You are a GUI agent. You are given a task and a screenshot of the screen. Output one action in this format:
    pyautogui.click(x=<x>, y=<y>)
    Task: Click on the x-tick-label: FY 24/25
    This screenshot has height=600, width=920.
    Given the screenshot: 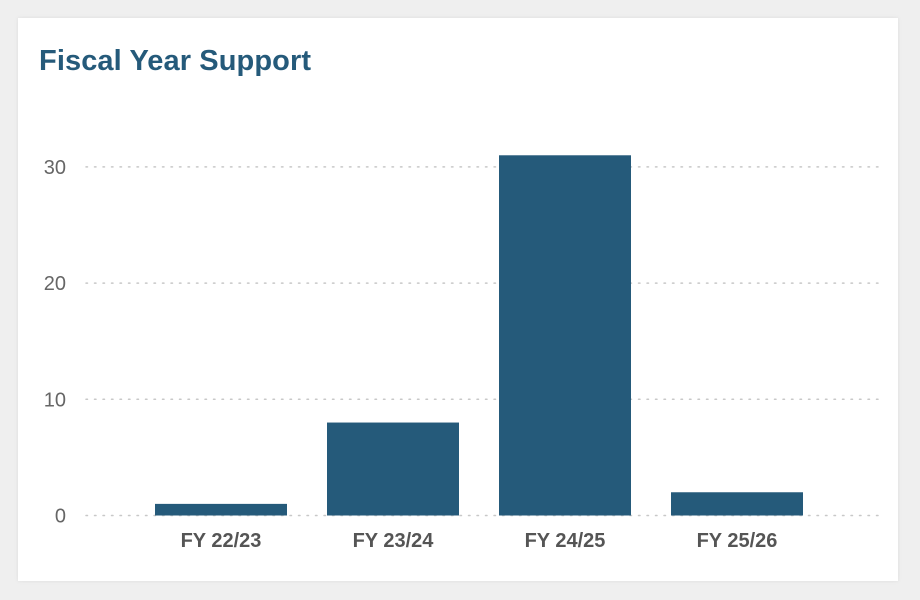 What is the action you would take?
    pyautogui.click(x=565, y=541)
    